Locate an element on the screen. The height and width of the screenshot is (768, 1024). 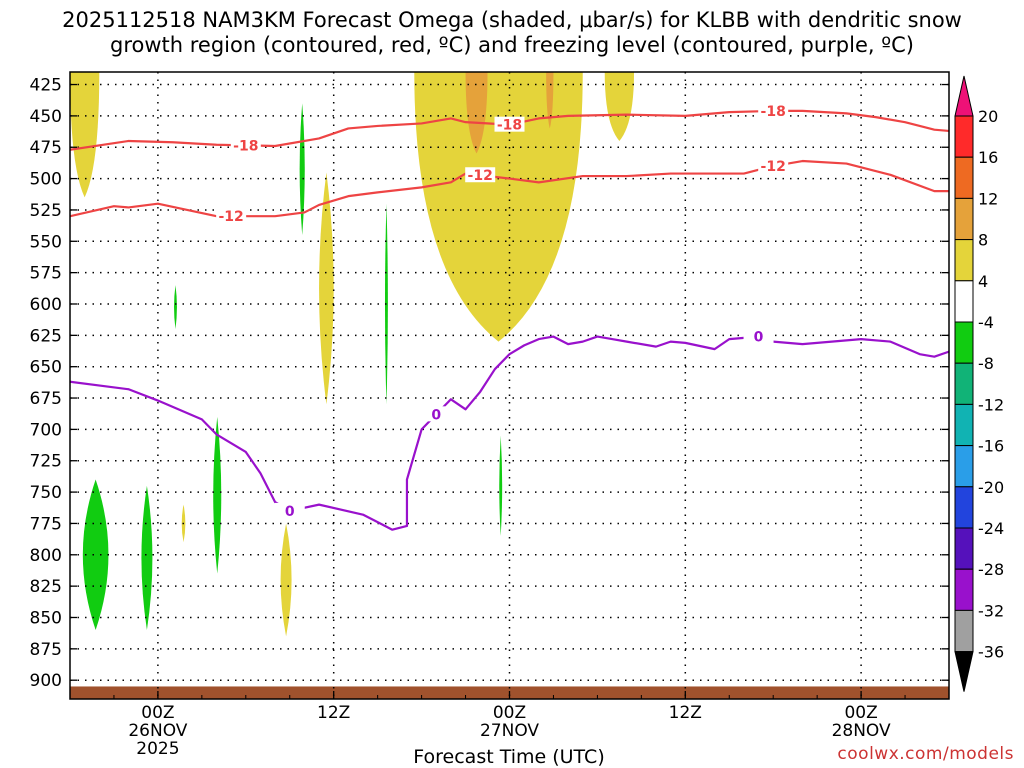
colorbar-label: -4 is located at coordinates (986, 322).